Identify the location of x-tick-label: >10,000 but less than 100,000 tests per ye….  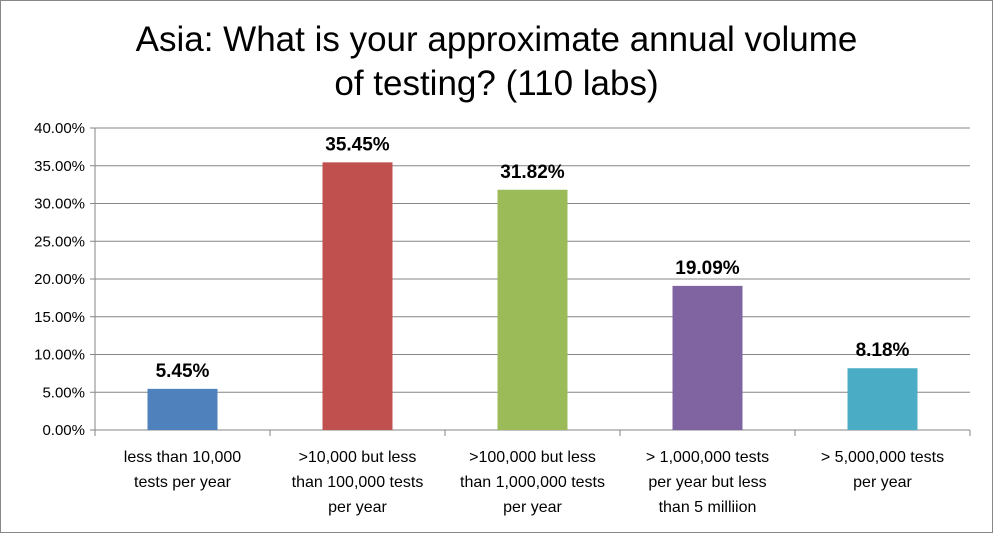
(358, 482).